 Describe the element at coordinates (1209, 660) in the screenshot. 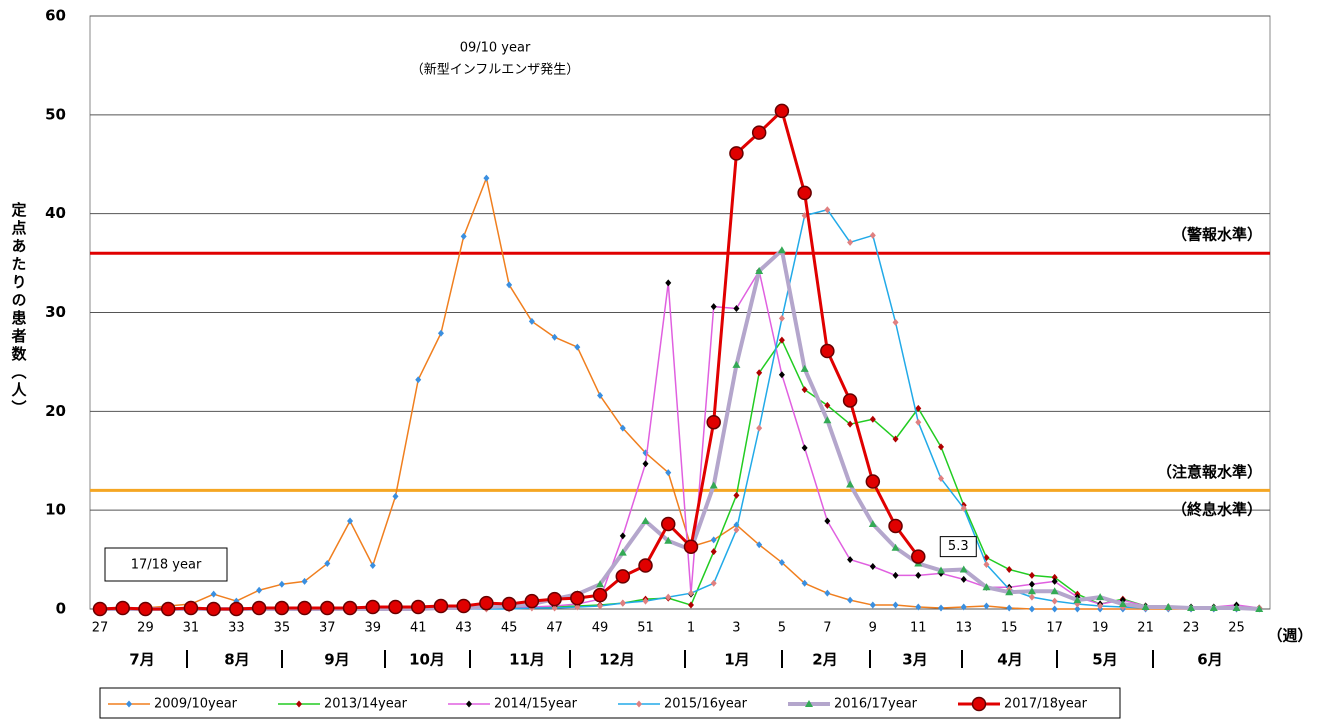

I see `month-label: 6月` at that location.